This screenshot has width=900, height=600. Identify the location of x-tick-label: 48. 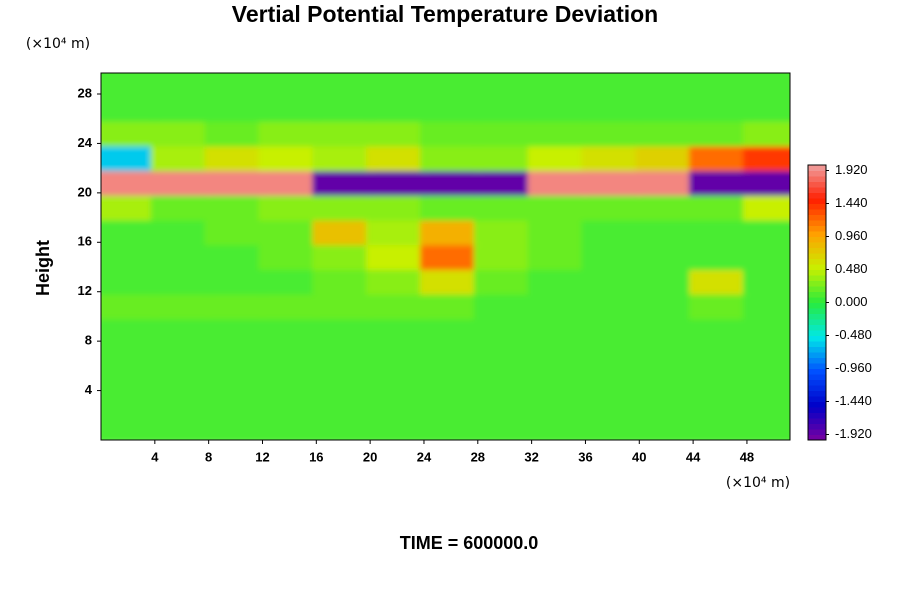
(747, 456).